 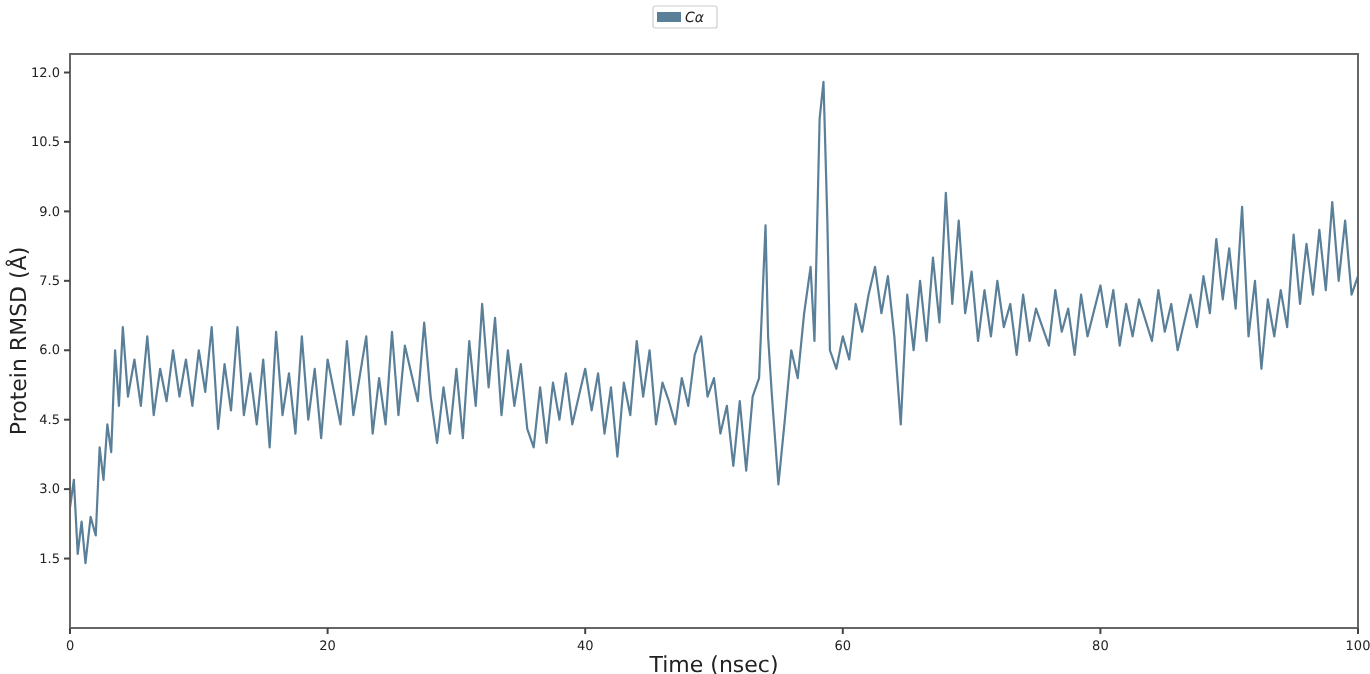 I want to click on y-axis-title: Protein RMSD (Å), so click(x=18, y=341).